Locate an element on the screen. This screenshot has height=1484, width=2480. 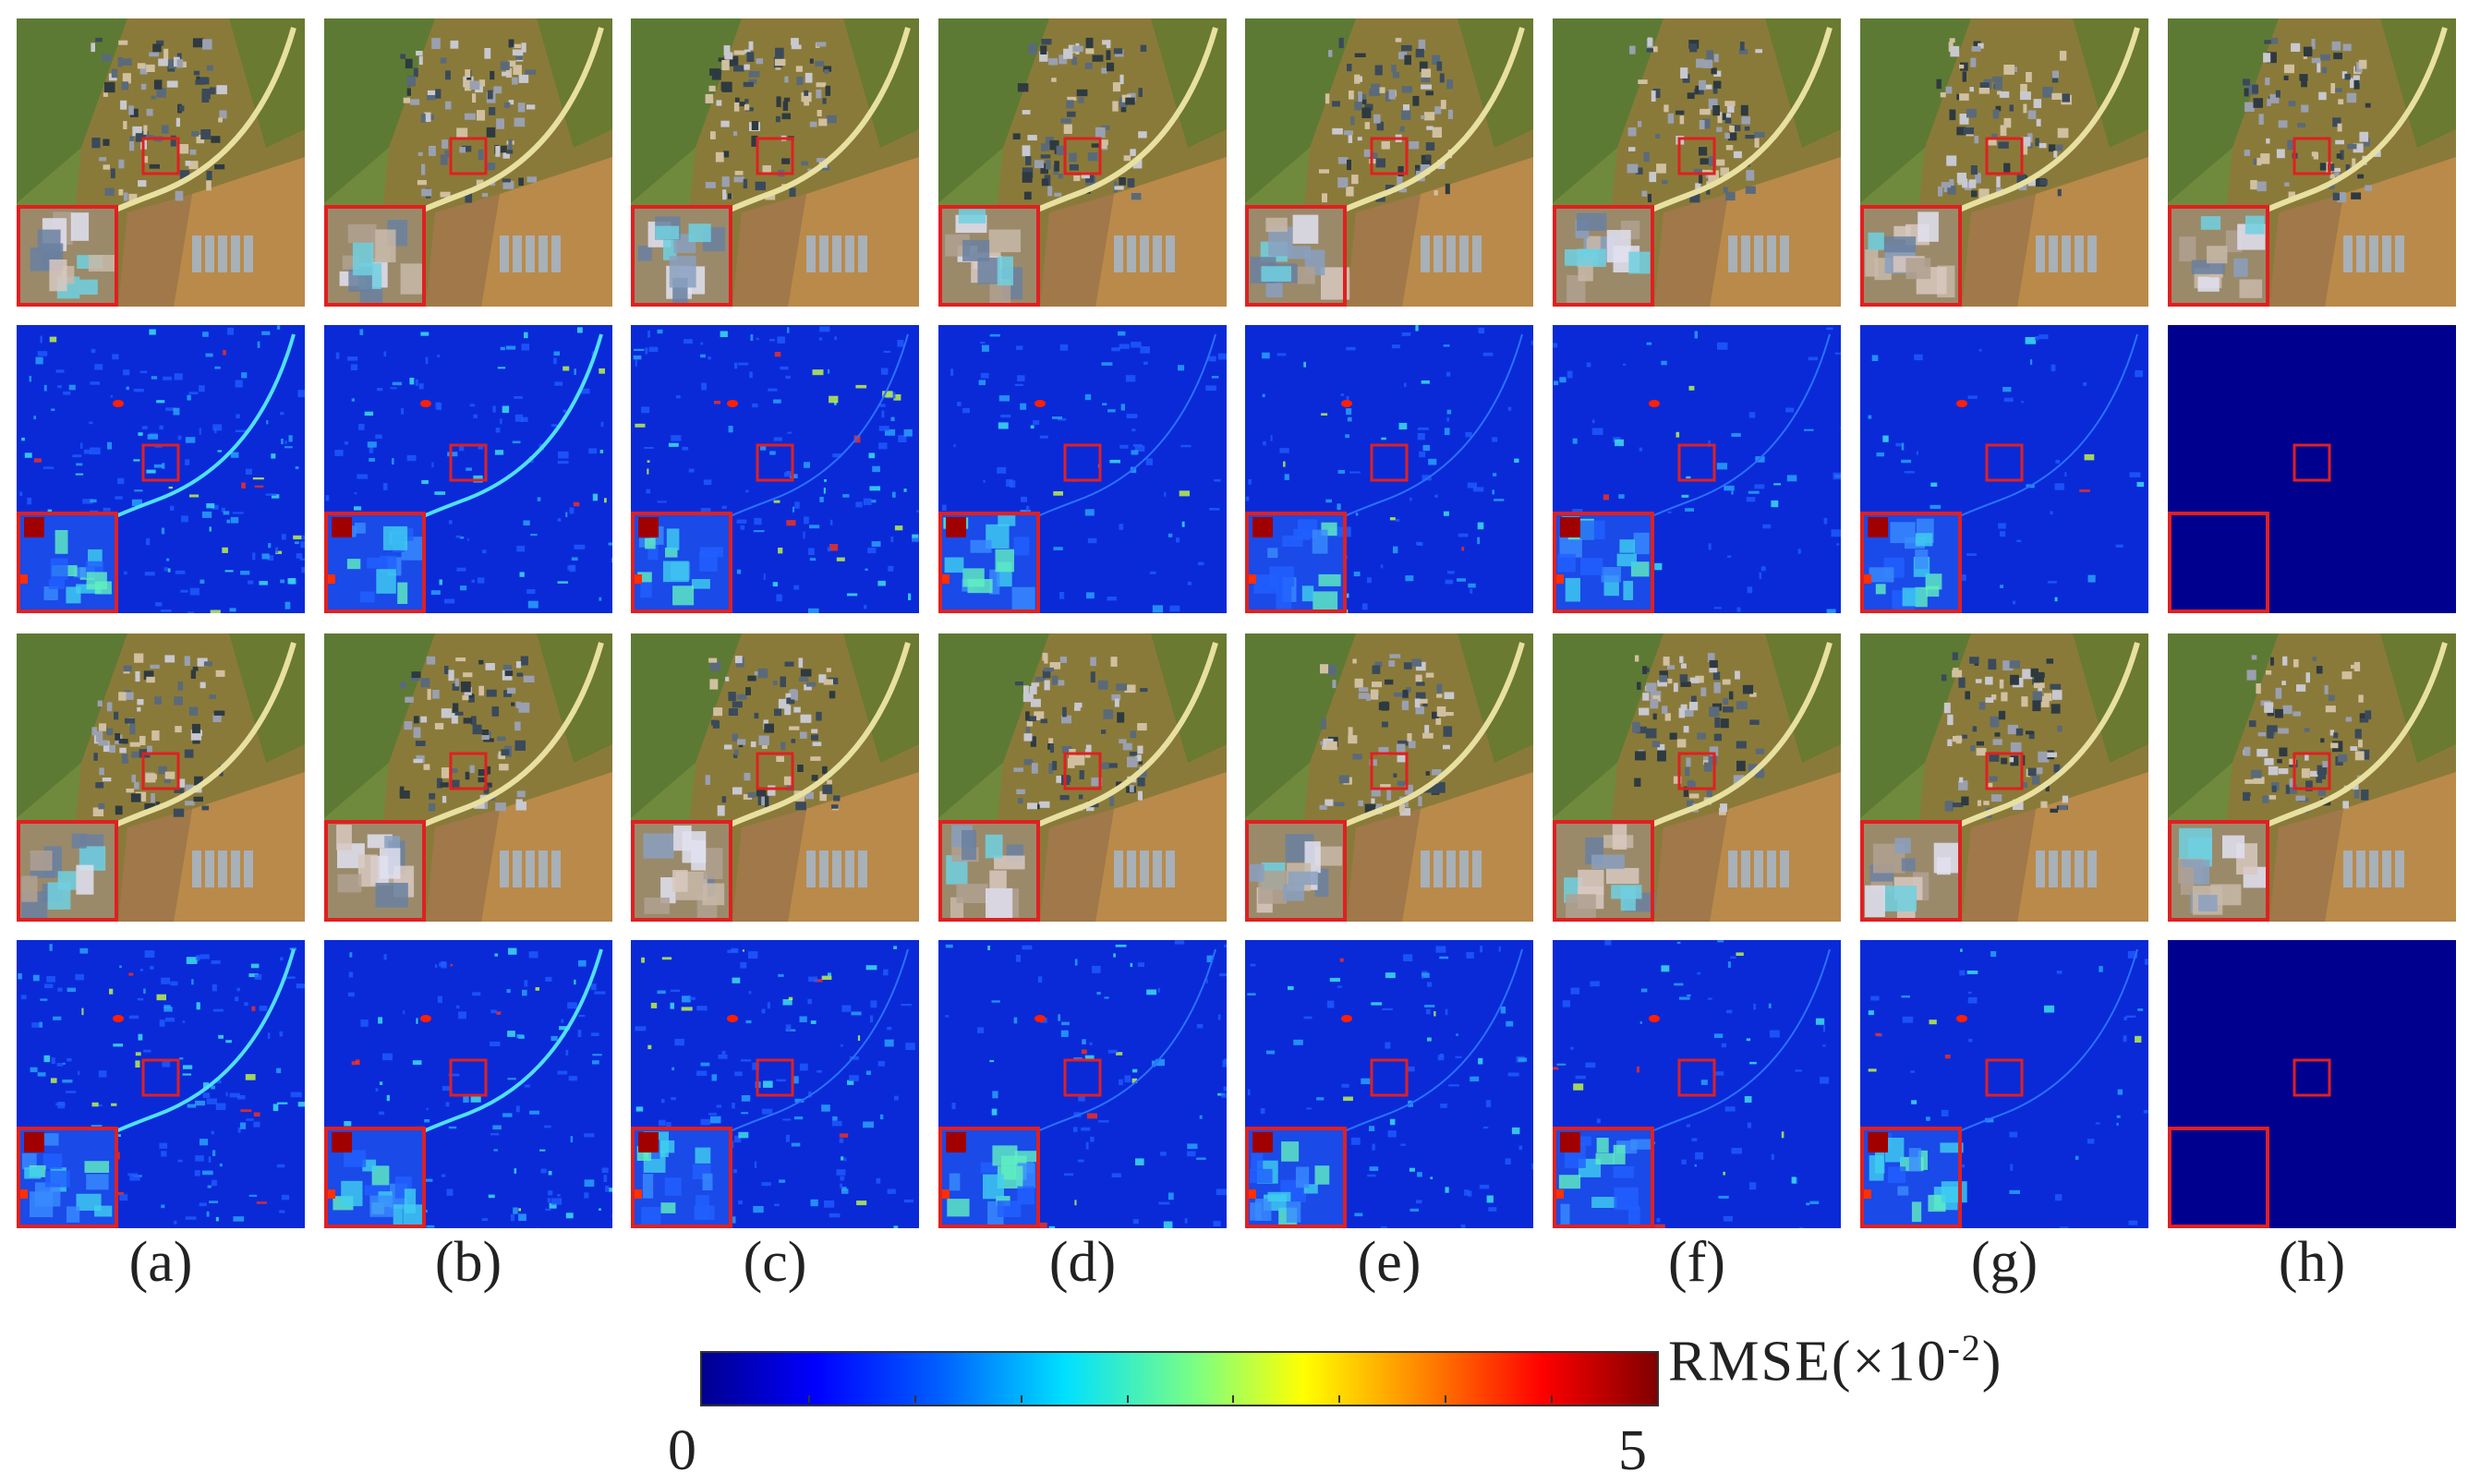
column-label-e: (e) is located at coordinates (1389, 1262).